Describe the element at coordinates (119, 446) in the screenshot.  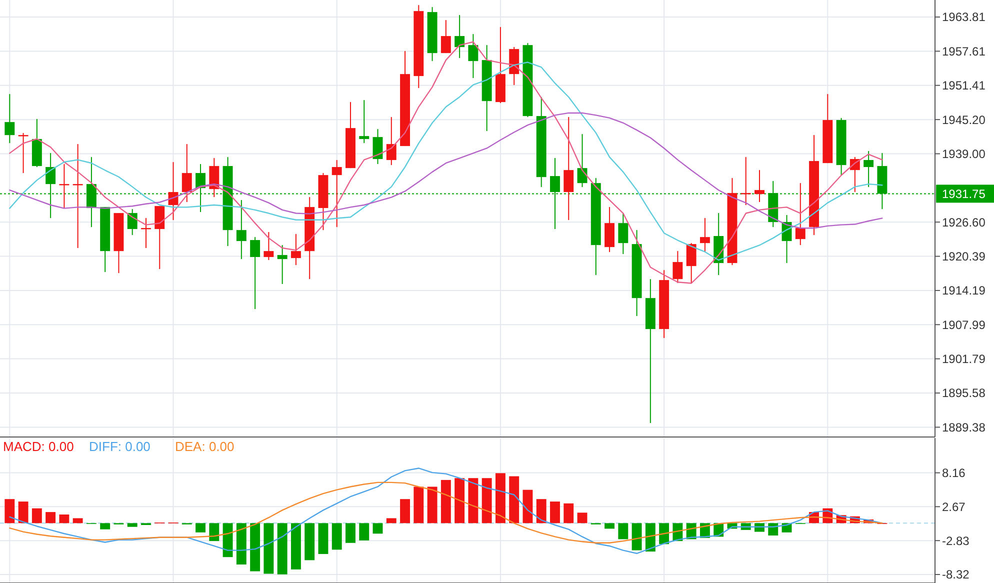
I see `text: DIFF: 0.00` at that location.